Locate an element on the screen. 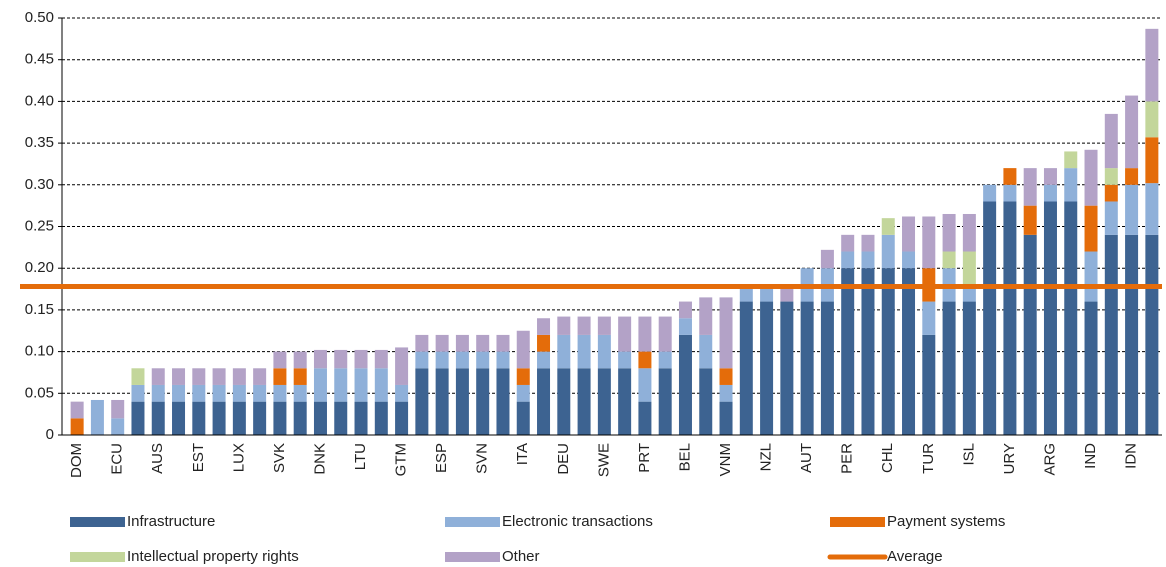  legend-label: Intellectual property rights is located at coordinates (213, 556).